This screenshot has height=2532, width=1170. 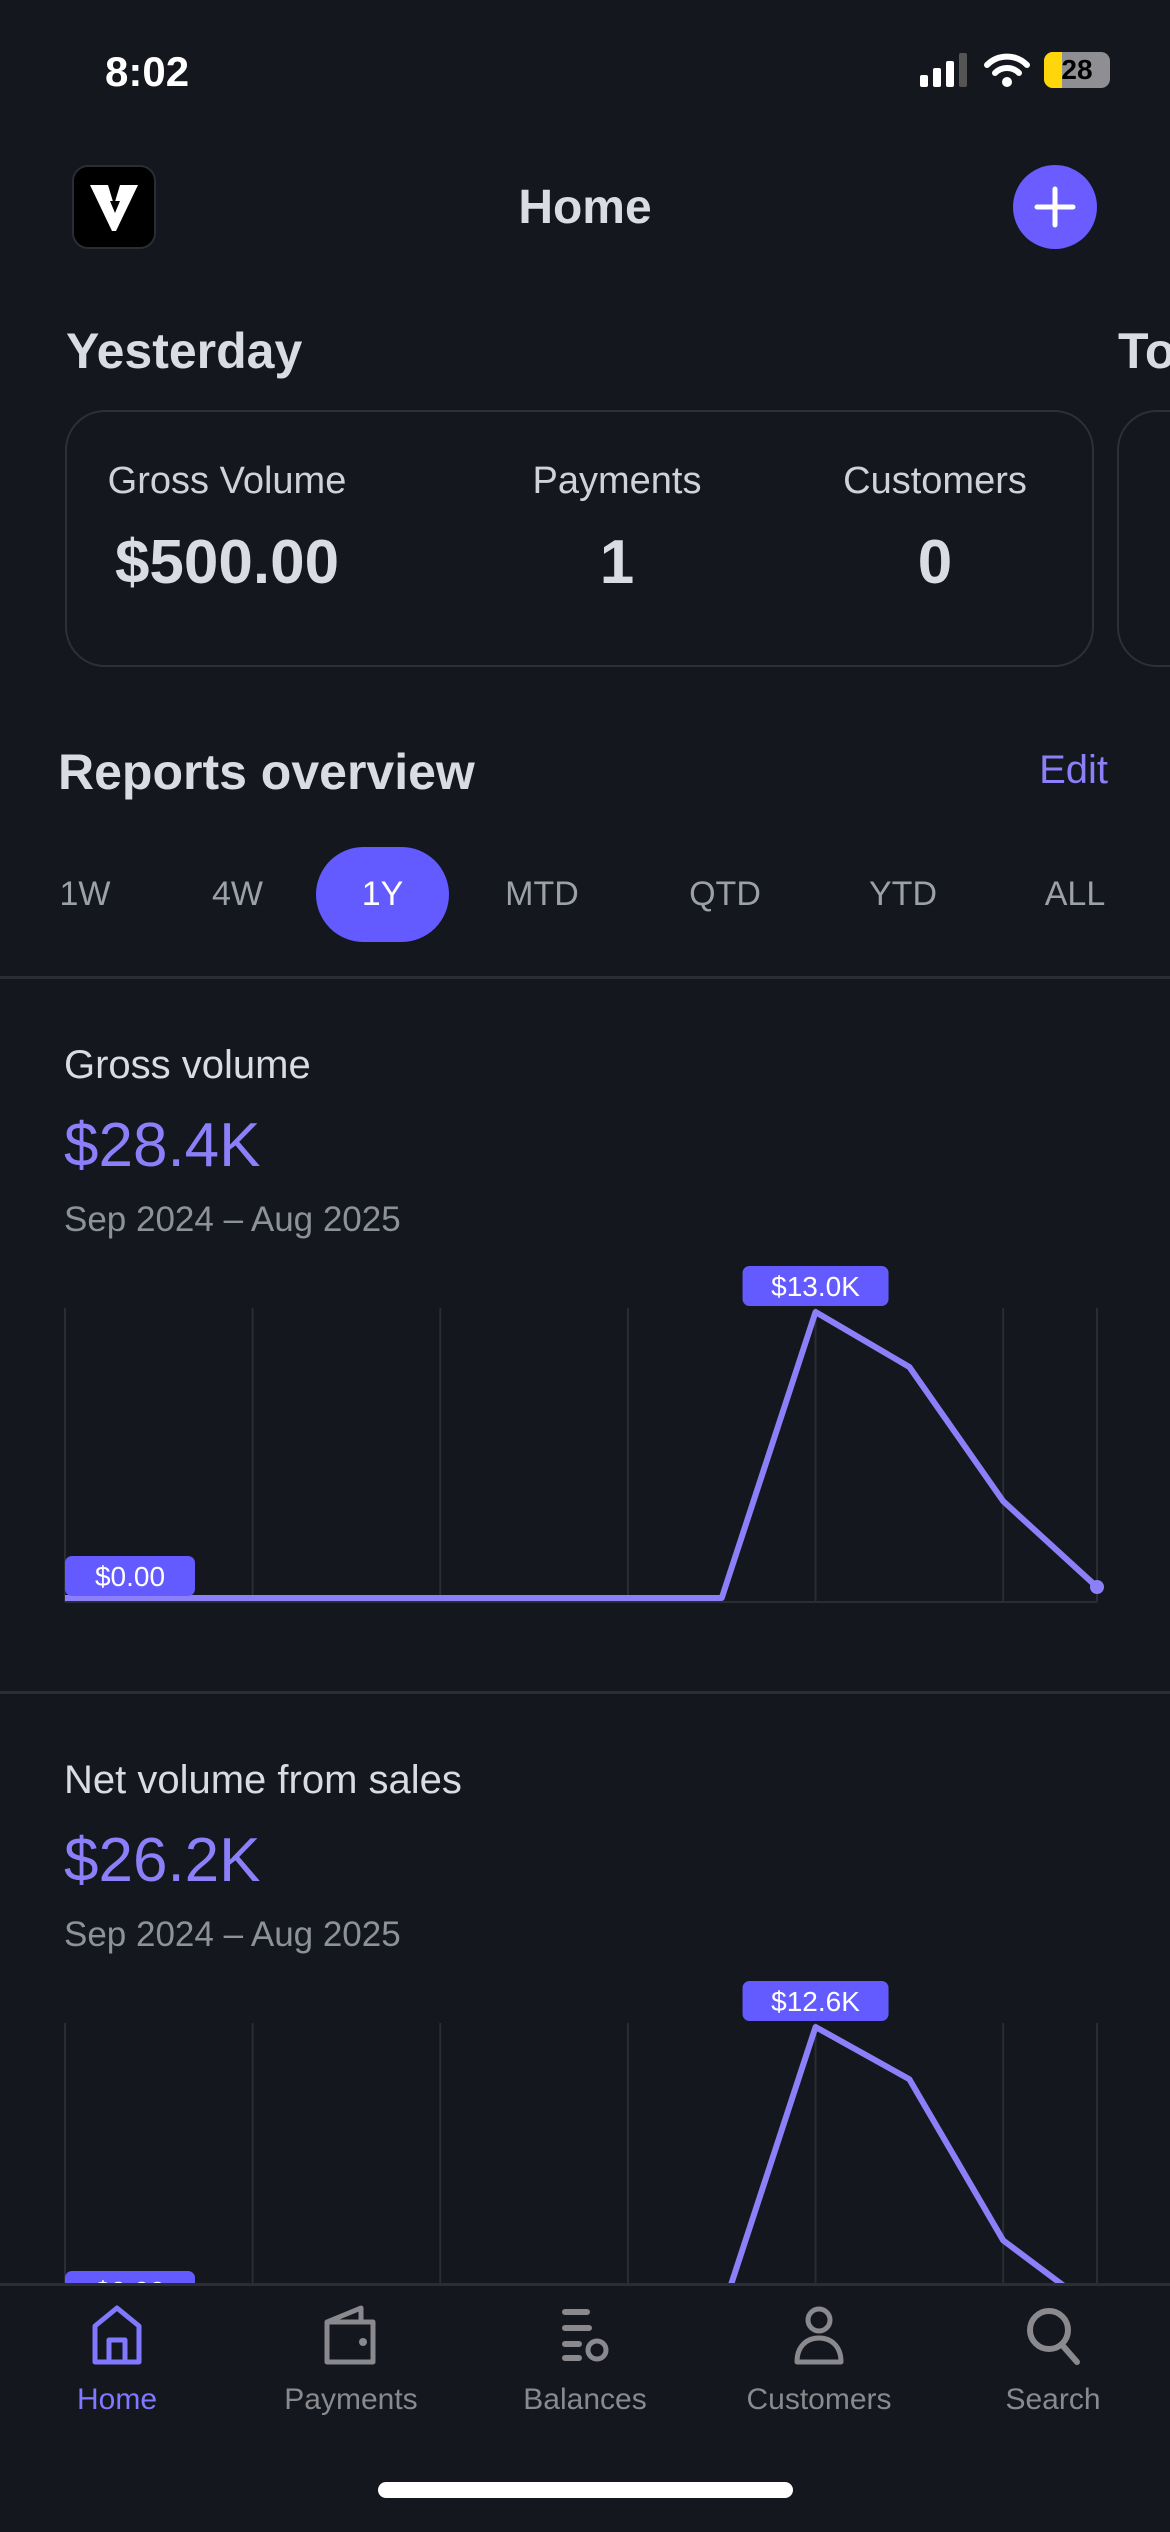 I want to click on metric-range-net-volume: Sep 2024 – Aug 2025, so click(x=232, y=1934).